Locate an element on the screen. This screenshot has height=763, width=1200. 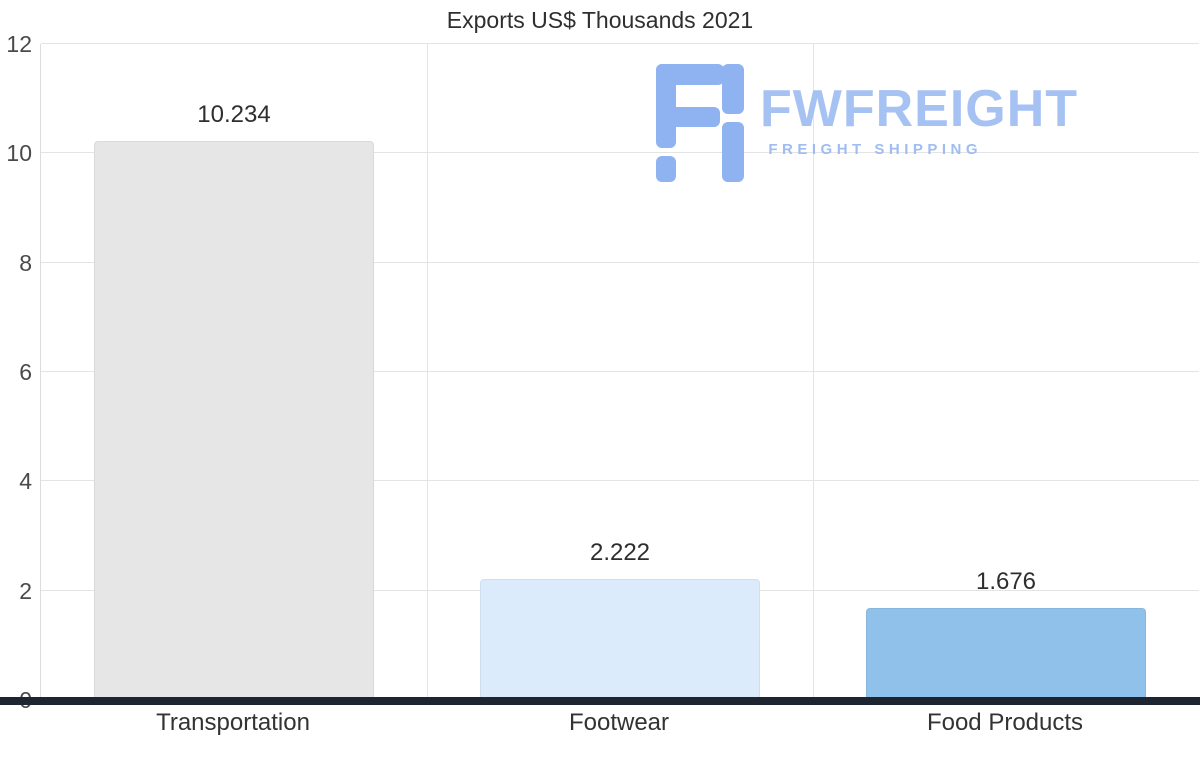
x-axis-line is located at coordinates (600, 701).